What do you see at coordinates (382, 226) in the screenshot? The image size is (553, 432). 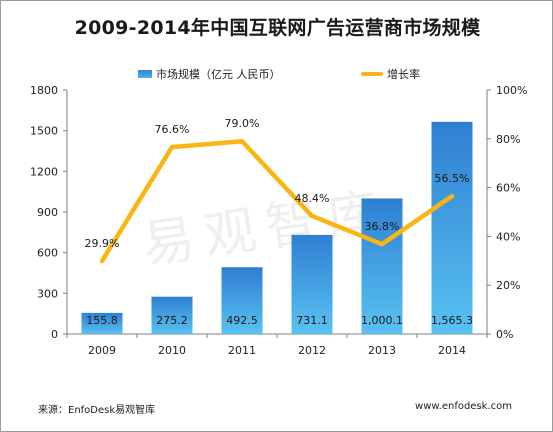 I see `growth-rate-label: 36.8%` at bounding box center [382, 226].